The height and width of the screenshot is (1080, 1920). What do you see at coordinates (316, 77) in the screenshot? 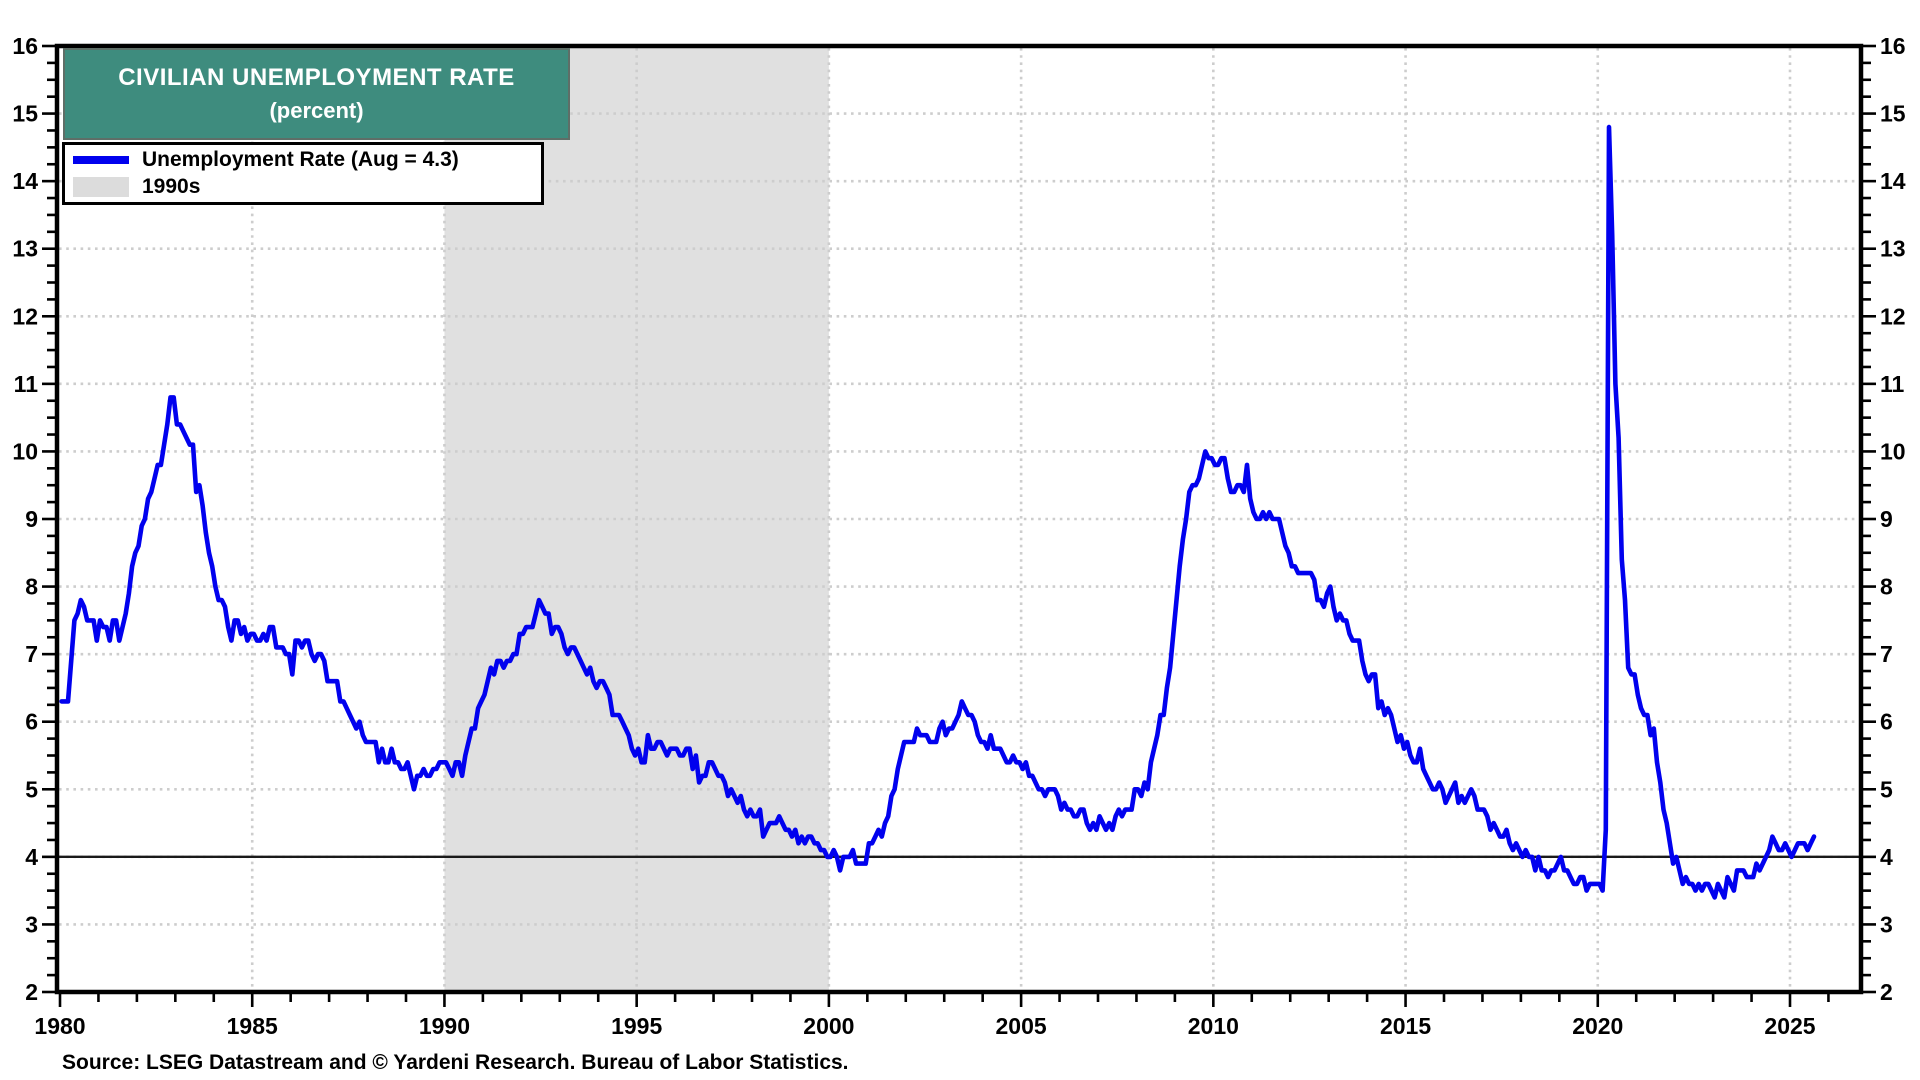
I see `chart-title: CIVILIAN UNEMPLOYMENT RATE` at bounding box center [316, 77].